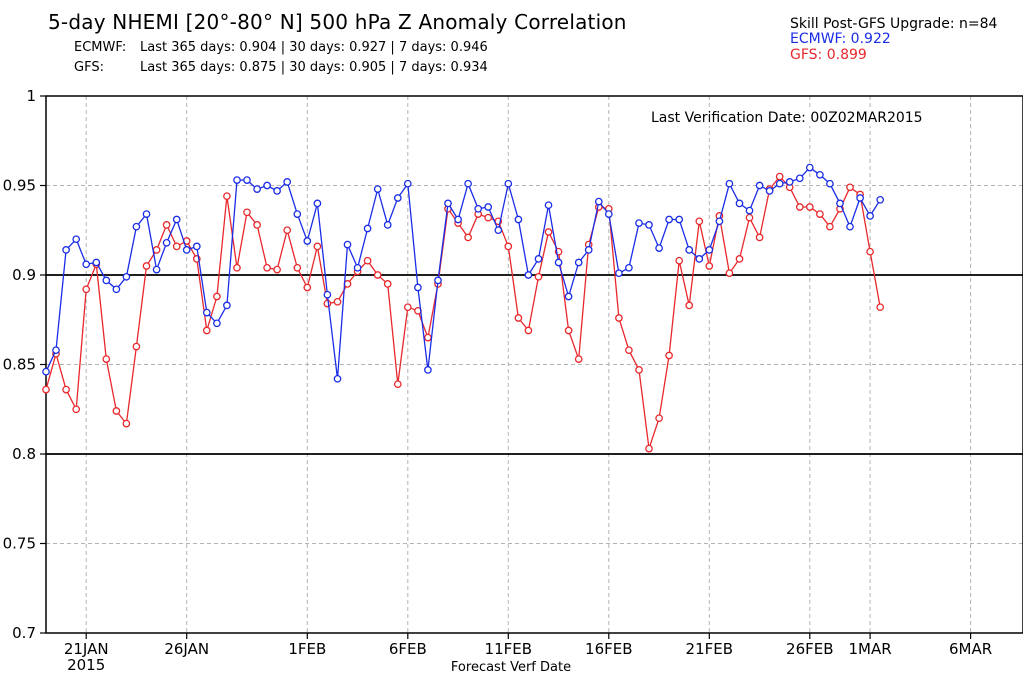 The image size is (1023, 682). What do you see at coordinates (970, 649) in the screenshot?
I see `x-tick-label: 6MAR` at bounding box center [970, 649].